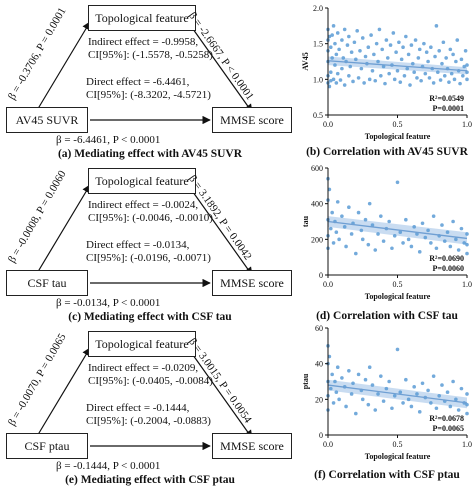 This screenshot has width=474, height=486. I want to click on total-effect-label: β = -0.1444, P < 0.0001, so click(108, 466).